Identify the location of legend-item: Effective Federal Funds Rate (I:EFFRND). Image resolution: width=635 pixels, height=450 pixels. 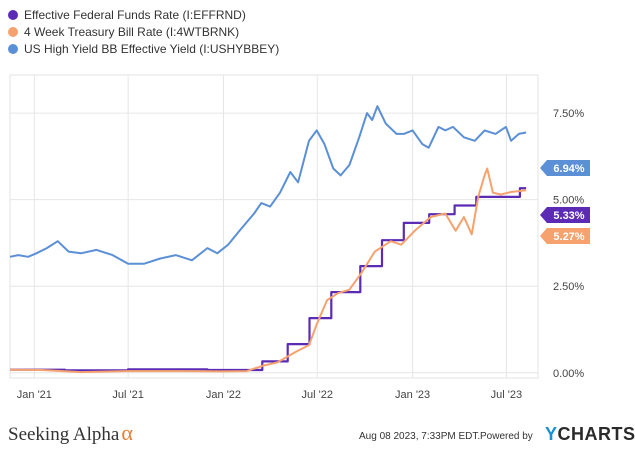
(143, 14).